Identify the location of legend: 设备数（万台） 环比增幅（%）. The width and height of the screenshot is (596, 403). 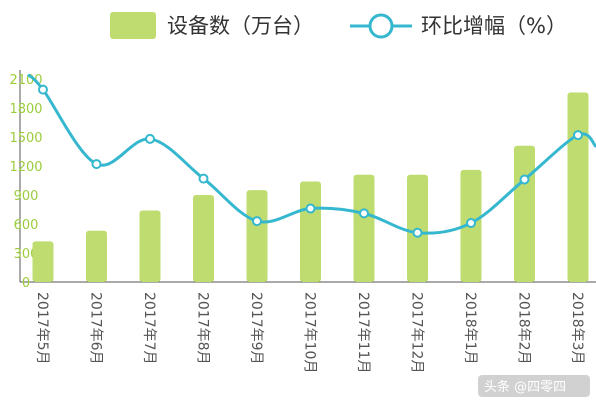
(338, 25).